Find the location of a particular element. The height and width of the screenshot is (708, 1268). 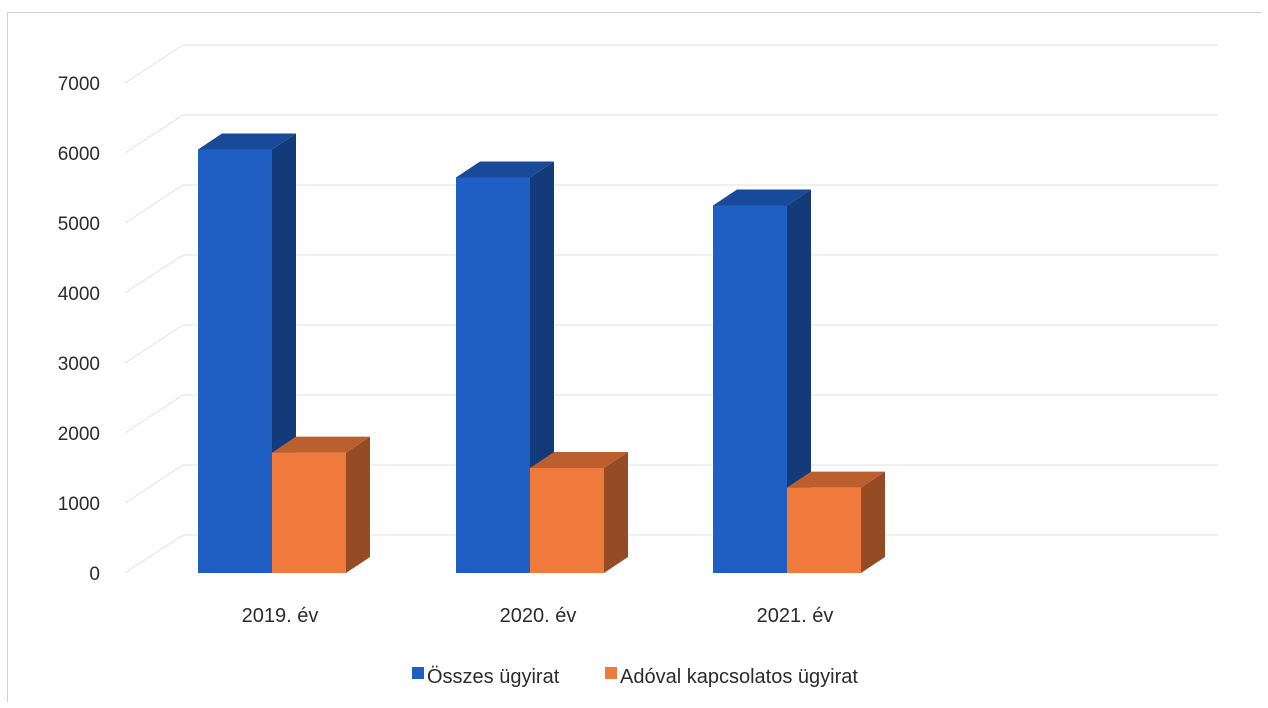

y-tick-label: 2000 is located at coordinates (79, 434).